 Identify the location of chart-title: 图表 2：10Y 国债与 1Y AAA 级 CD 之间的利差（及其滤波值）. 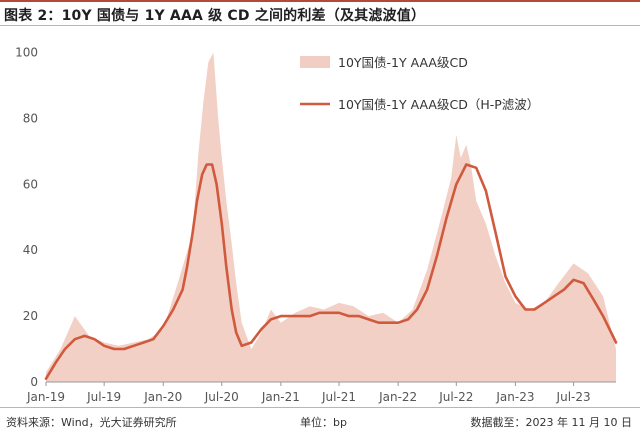
(215, 16).